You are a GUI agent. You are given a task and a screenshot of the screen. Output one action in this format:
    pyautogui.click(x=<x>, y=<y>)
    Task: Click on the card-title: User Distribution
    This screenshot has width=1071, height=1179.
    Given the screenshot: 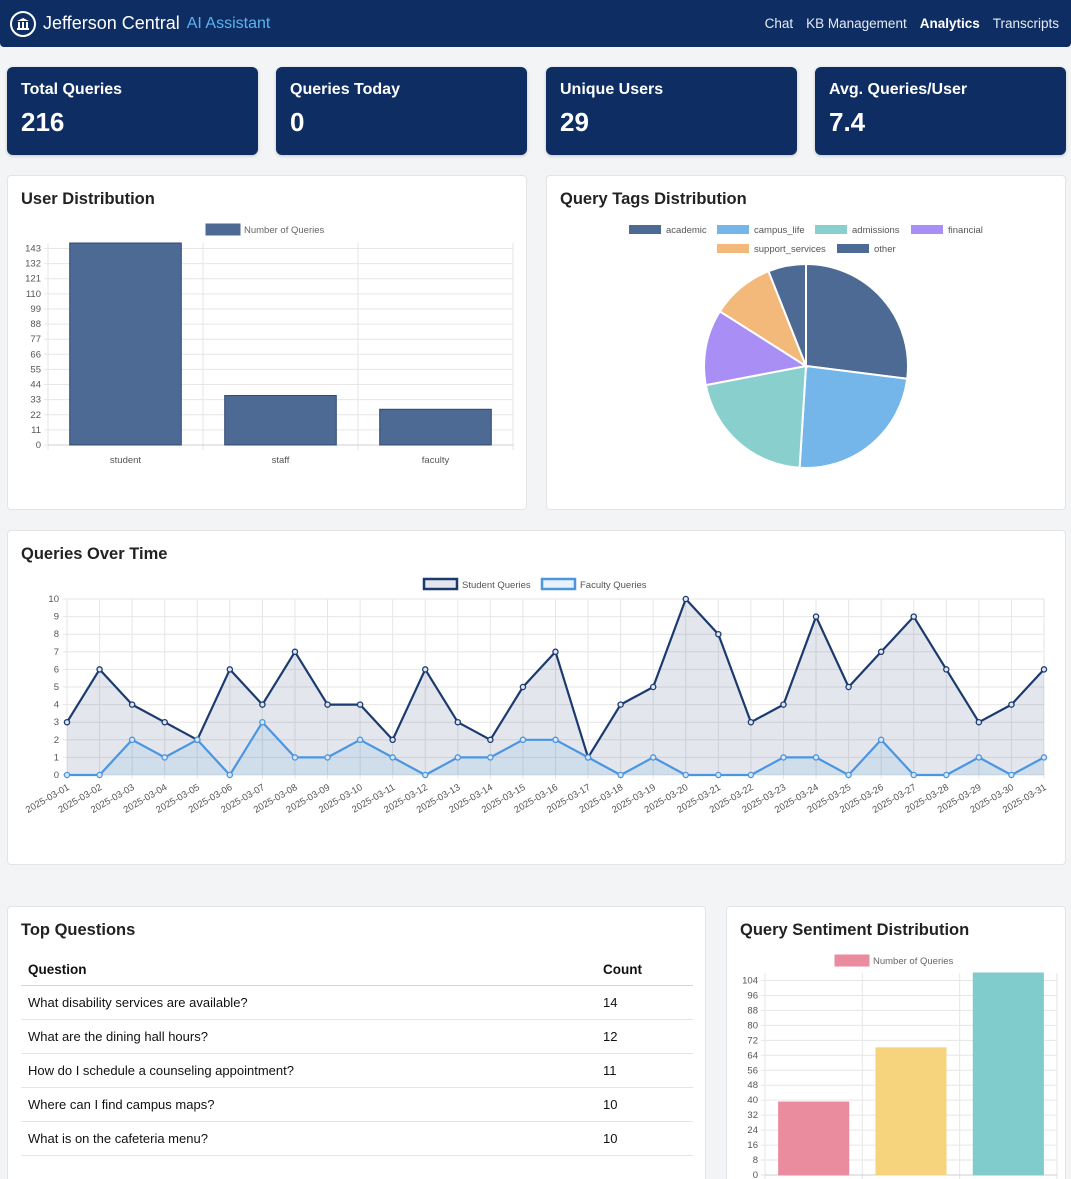 What is the action you would take?
    pyautogui.click(x=88, y=199)
    